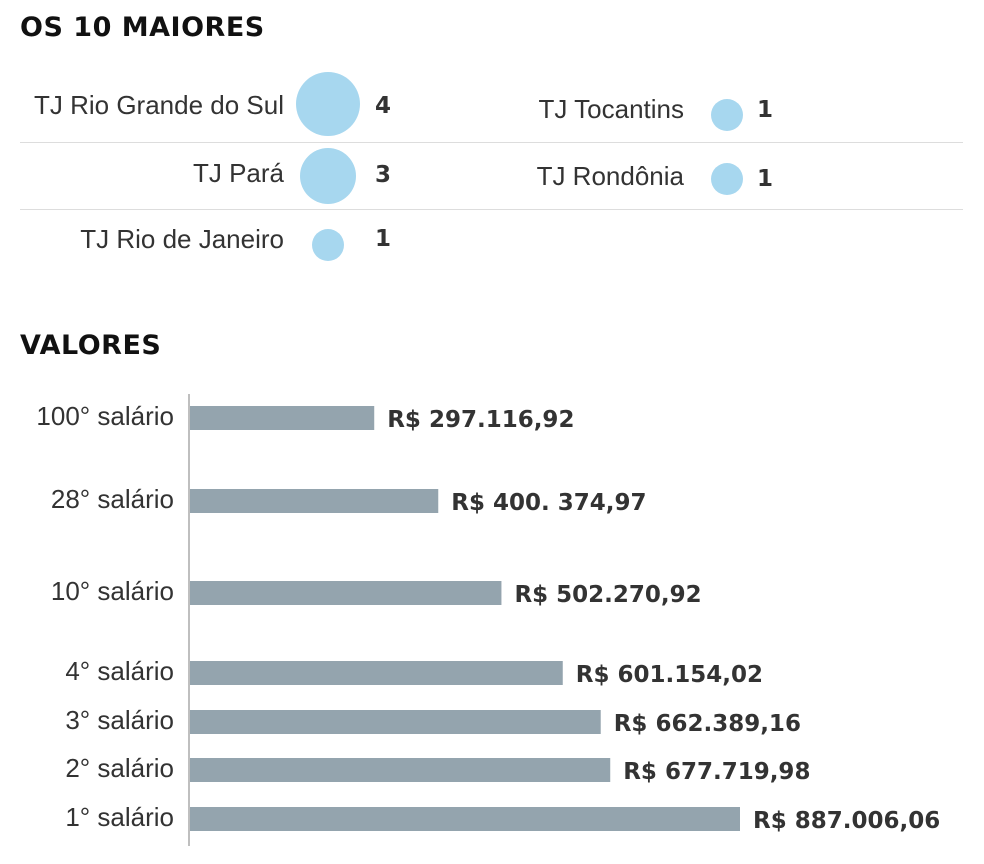  Describe the element at coordinates (119, 720) in the screenshot. I see `category-label: 3° salário` at that location.